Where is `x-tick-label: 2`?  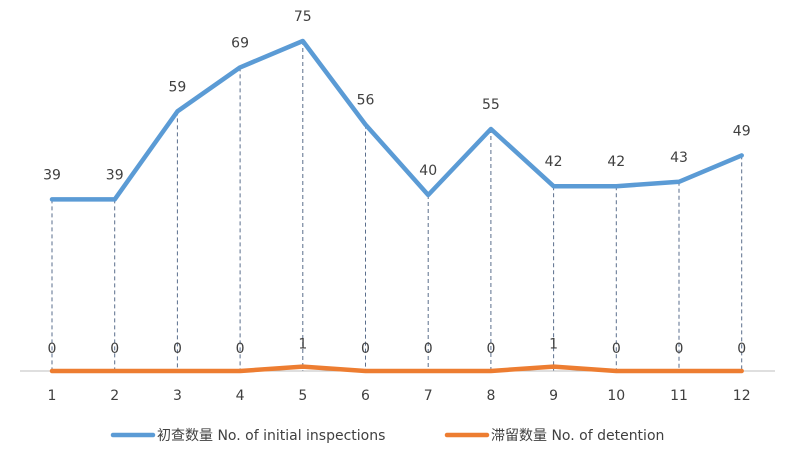
x-tick-label: 2 is located at coordinates (114, 396).